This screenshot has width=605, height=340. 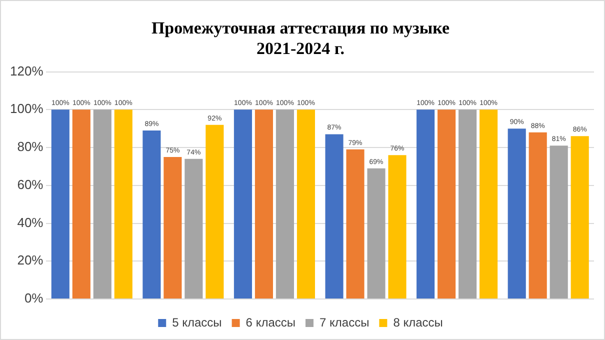 I want to click on y-tick-label: 40%, so click(x=30, y=222).